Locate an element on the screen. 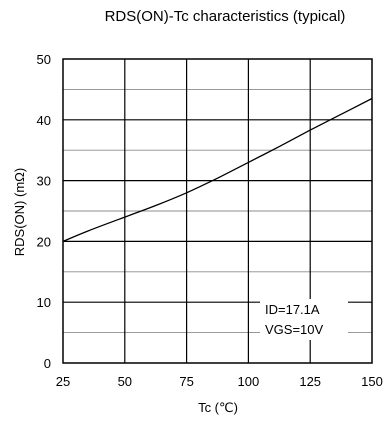  y-tick-label: 10 is located at coordinates (44, 302).